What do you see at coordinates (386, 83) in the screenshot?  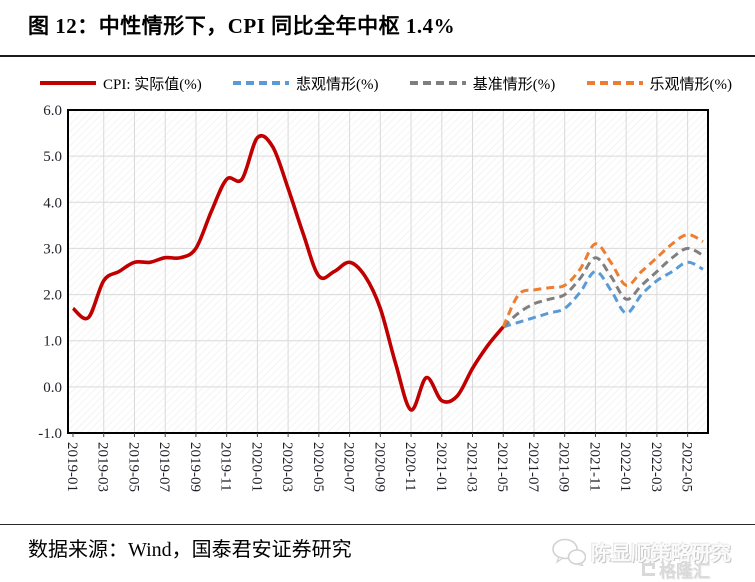 I see `chart-legend: CPI: 实际值(%) 悲观情形(%) 基准情形(%) 乐观情形(%)` at bounding box center [386, 83].